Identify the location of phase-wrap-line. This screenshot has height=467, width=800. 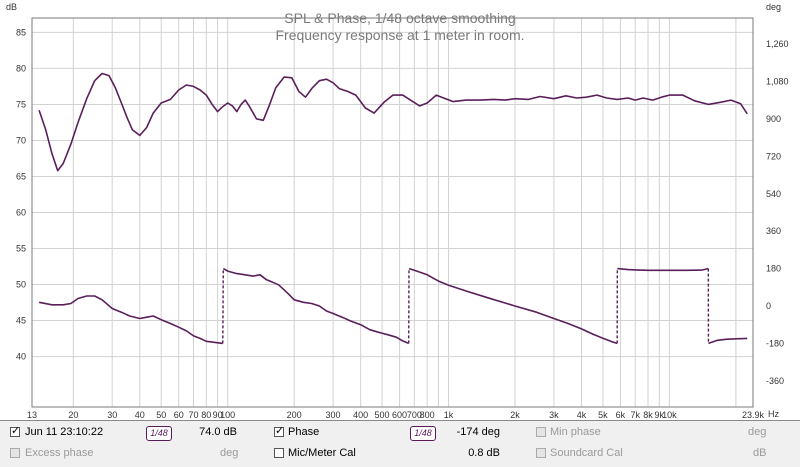
(223, 306).